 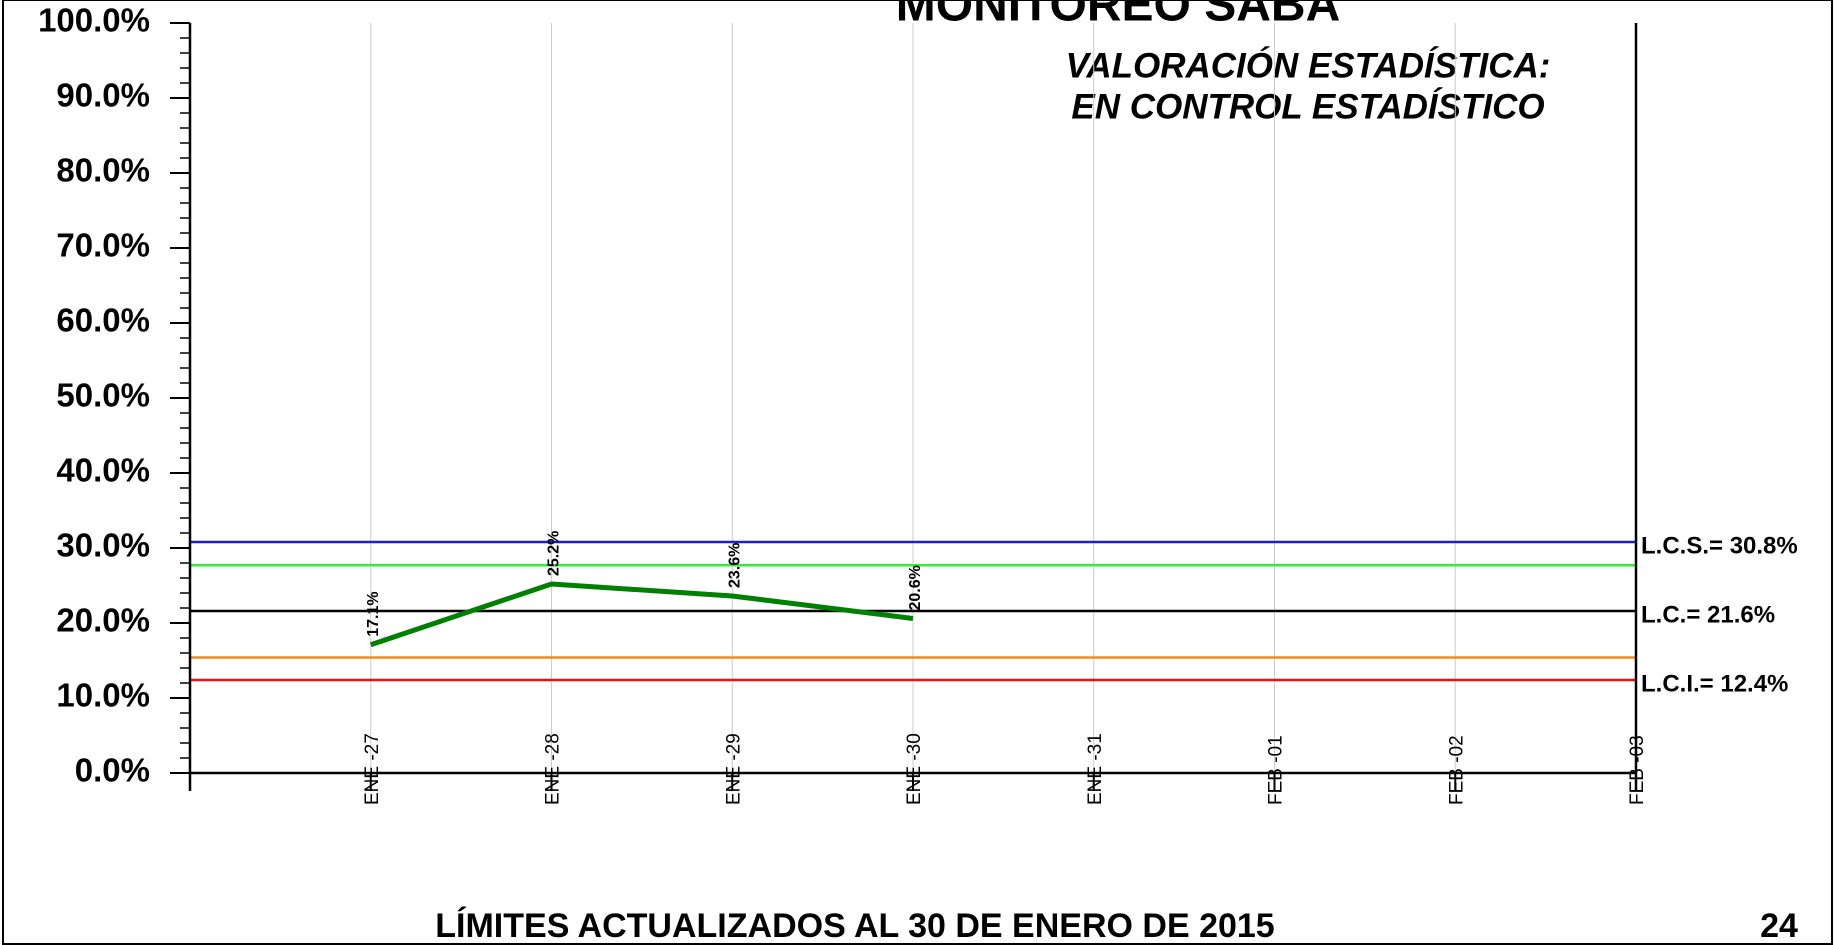 I want to click on y-tick-label: 0.0%, so click(x=112, y=770).